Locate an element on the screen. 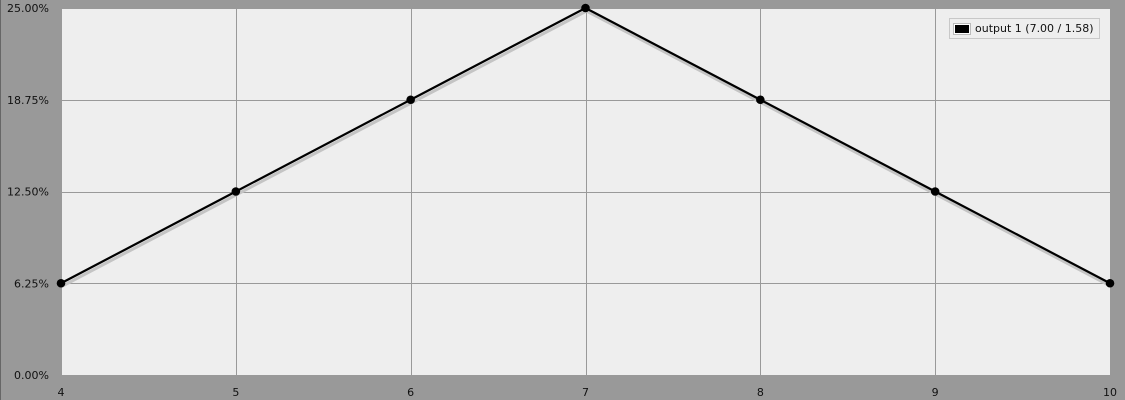  legend-swatch is located at coordinates (962, 28).